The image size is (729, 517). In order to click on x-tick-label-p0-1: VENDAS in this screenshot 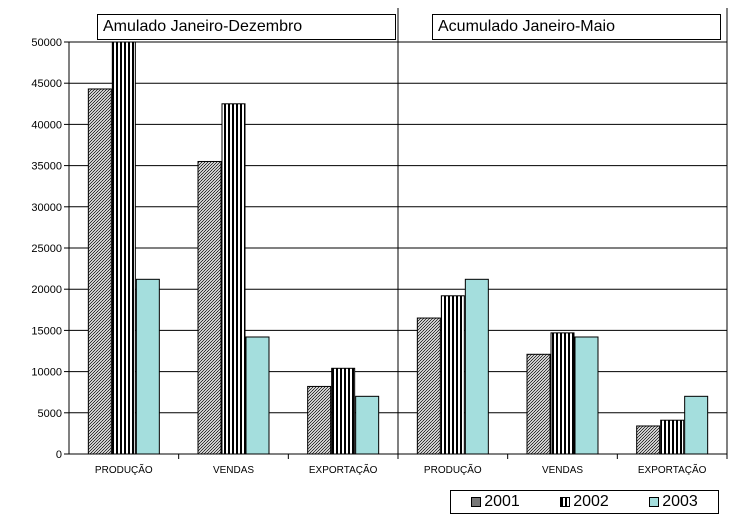, I will do `click(233, 470)`.